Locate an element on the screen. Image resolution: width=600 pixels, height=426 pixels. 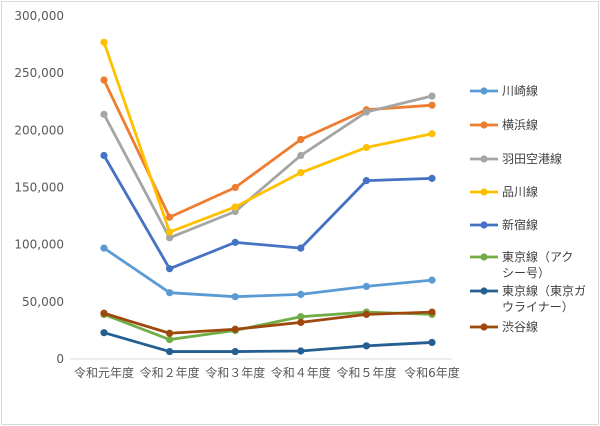
legend-label: 品川線 is located at coordinates (520, 191).